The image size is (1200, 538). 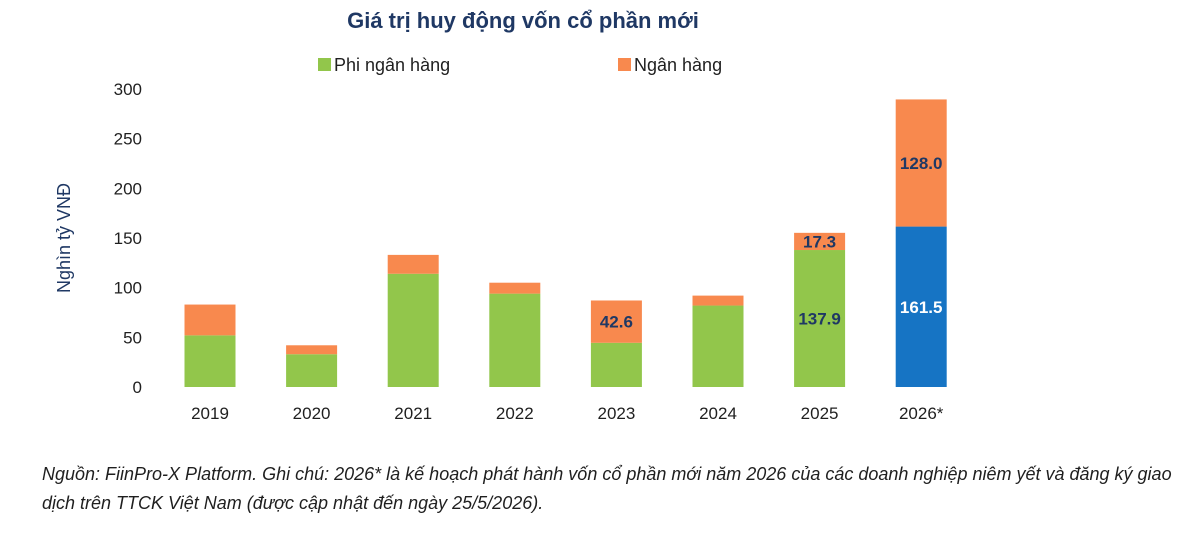 I want to click on chart-title: Giá trị huy động vốn cổ phần mới, so click(x=523, y=20).